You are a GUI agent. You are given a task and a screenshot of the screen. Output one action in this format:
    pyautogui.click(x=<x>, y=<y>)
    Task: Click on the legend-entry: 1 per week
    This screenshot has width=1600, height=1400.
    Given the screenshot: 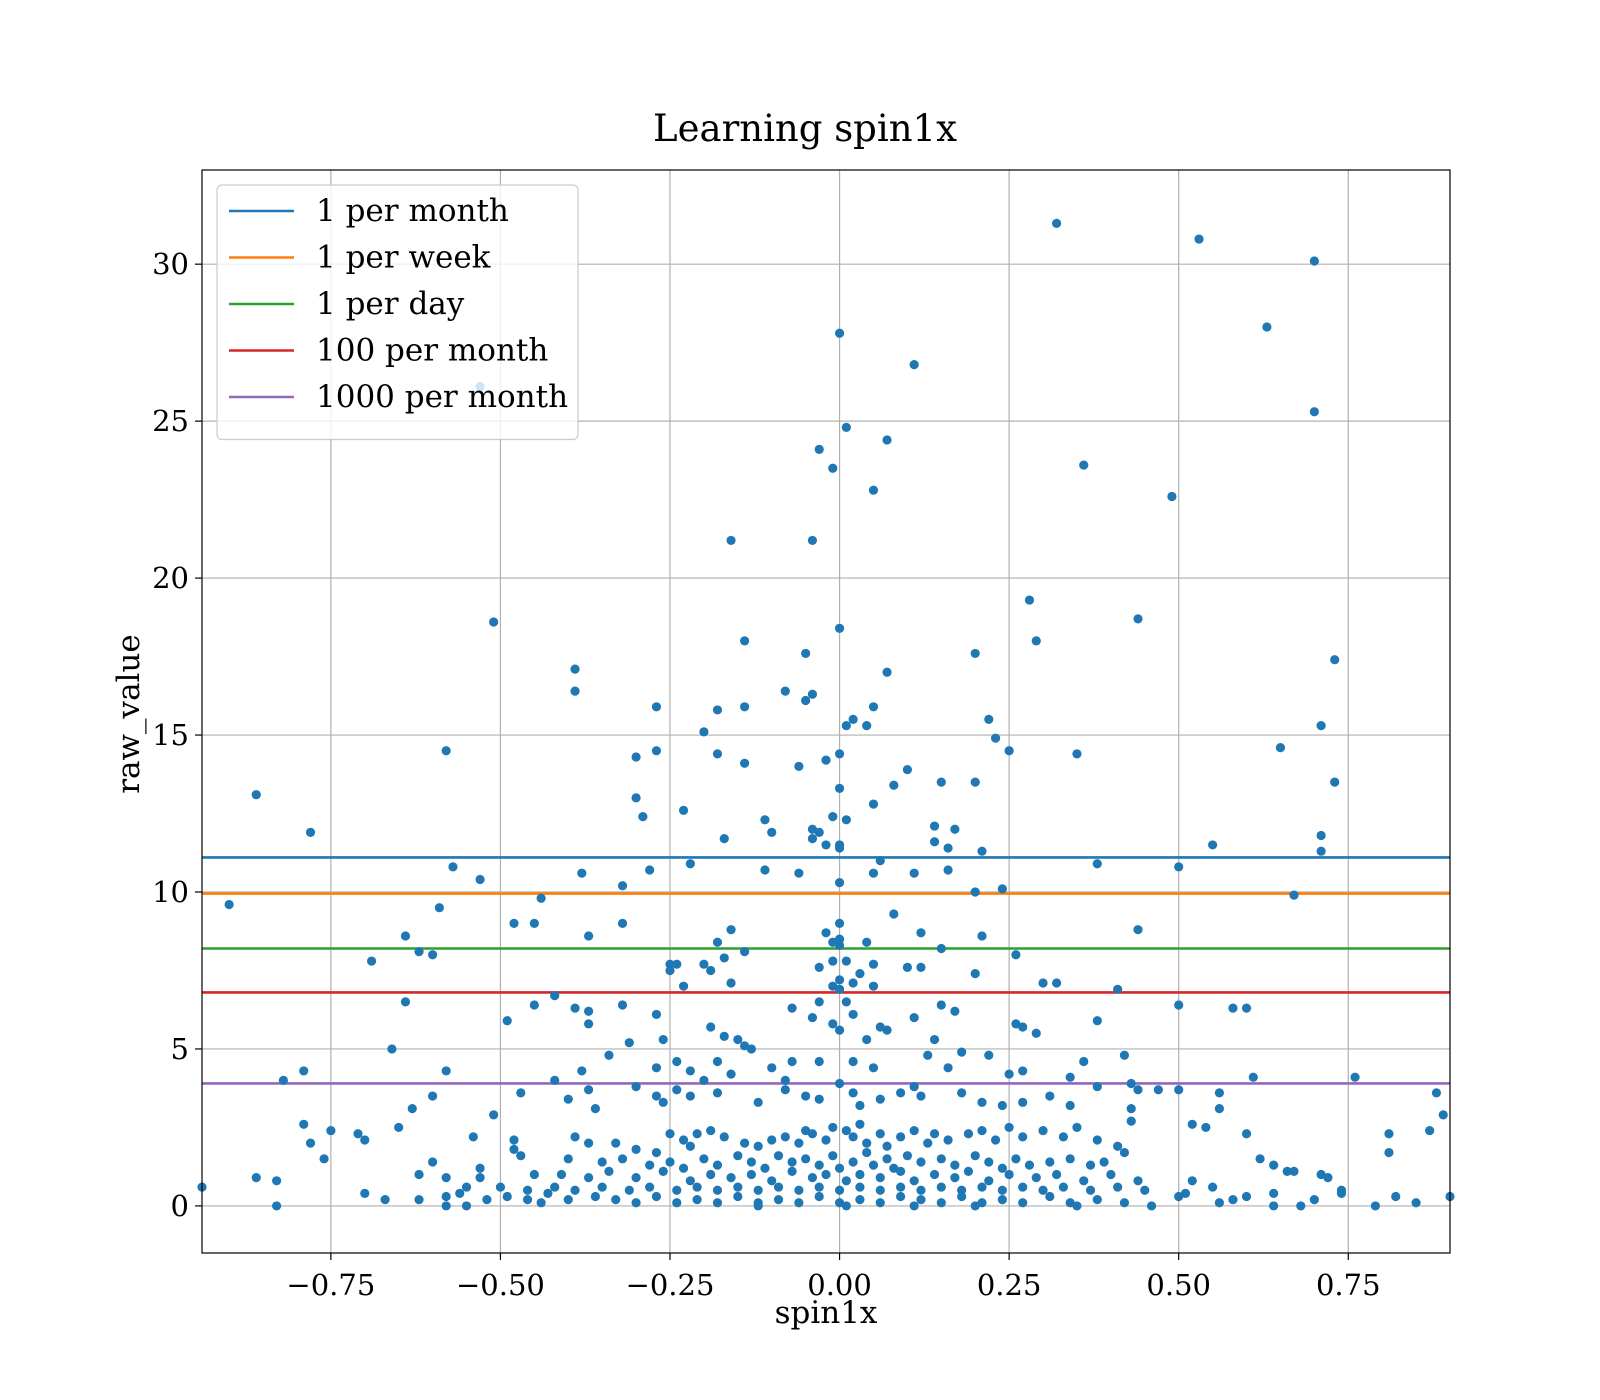 What is the action you would take?
    pyautogui.click(x=403, y=258)
    